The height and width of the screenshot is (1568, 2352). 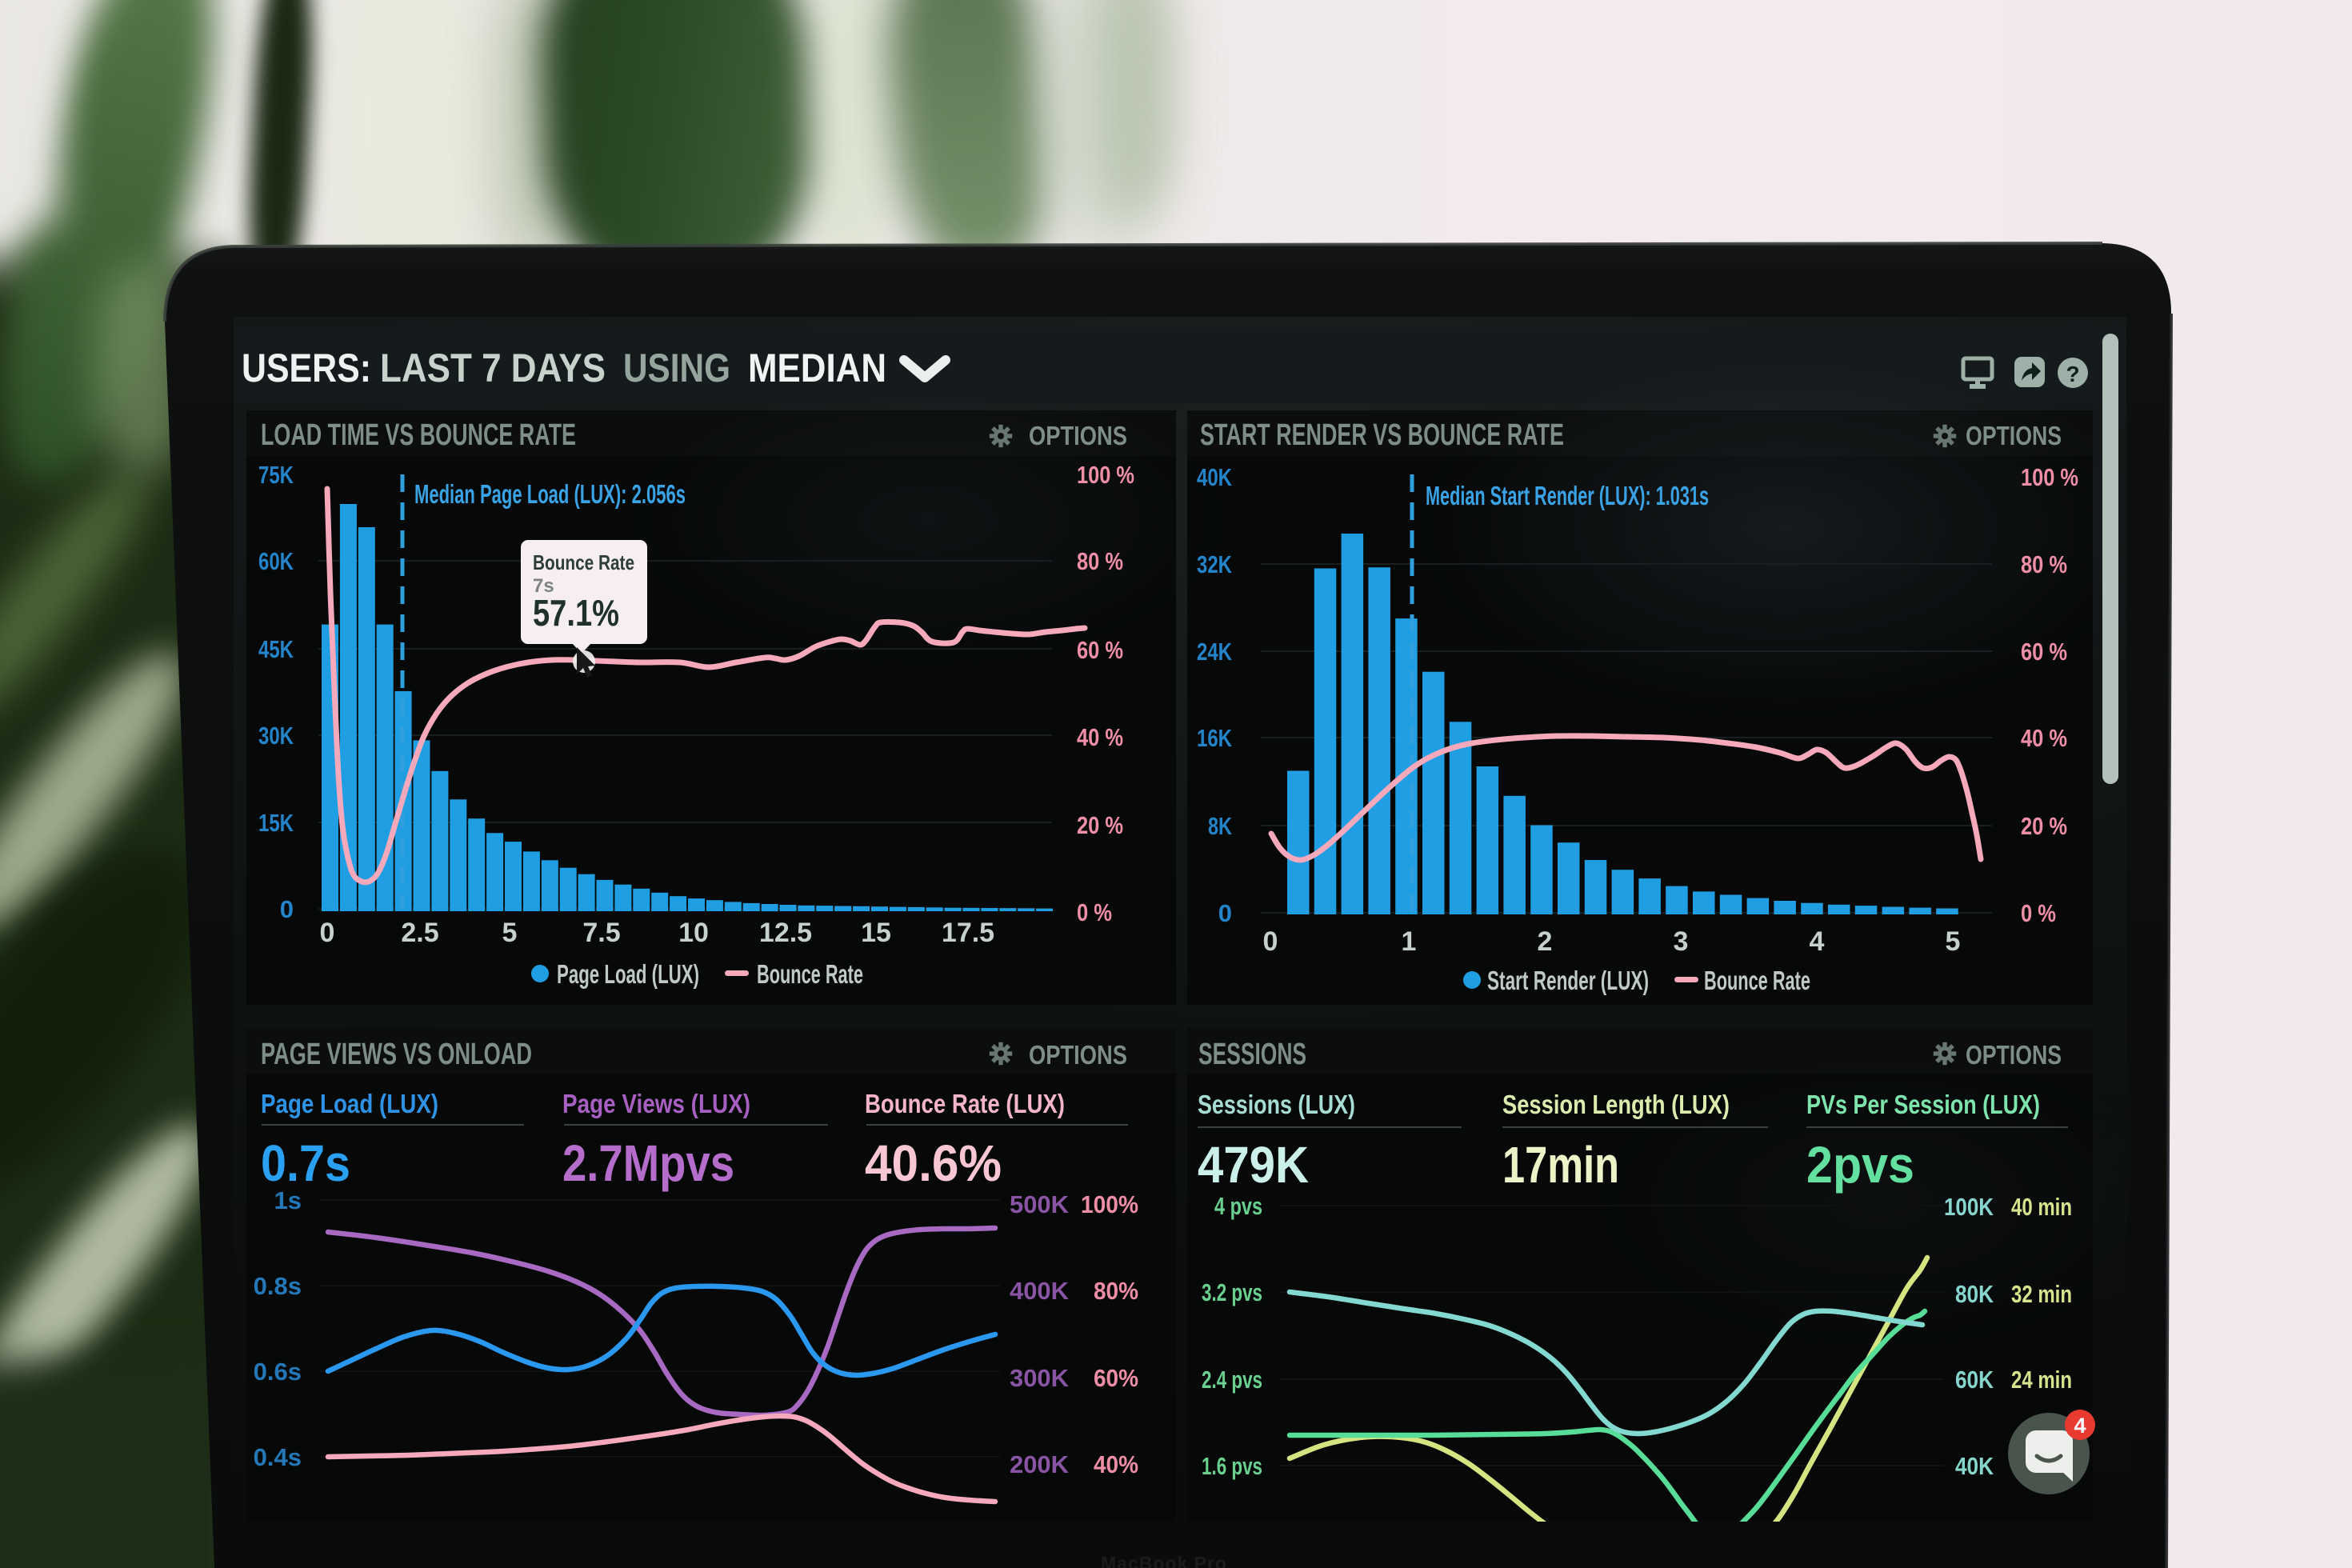 What do you see at coordinates (648, 1163) in the screenshot?
I see `svg-text: 2.7Mpvs` at bounding box center [648, 1163].